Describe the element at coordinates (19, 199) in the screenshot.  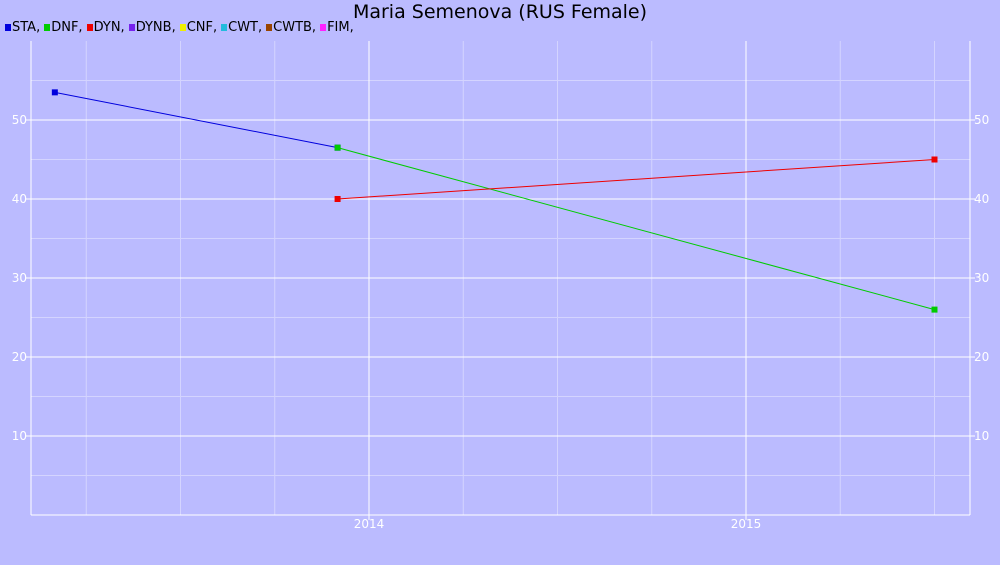
I see `y-tick-label-left: 40` at that location.